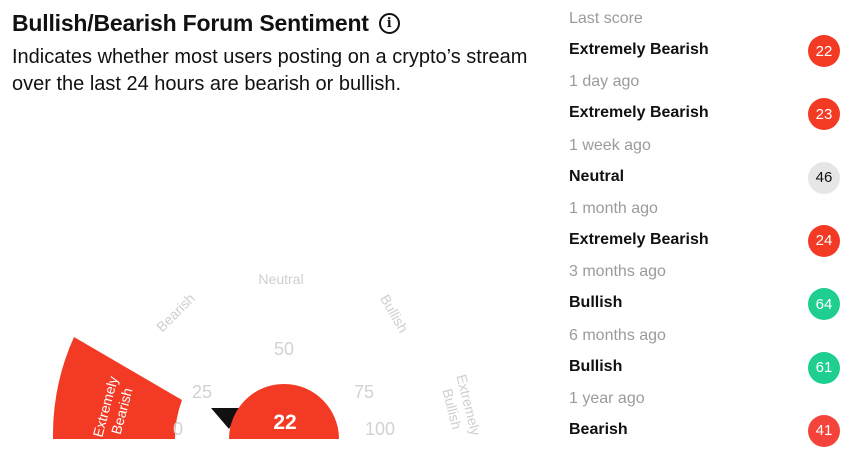  What do you see at coordinates (202, 392) in the screenshot?
I see `gauge-tick-25: 25` at bounding box center [202, 392].